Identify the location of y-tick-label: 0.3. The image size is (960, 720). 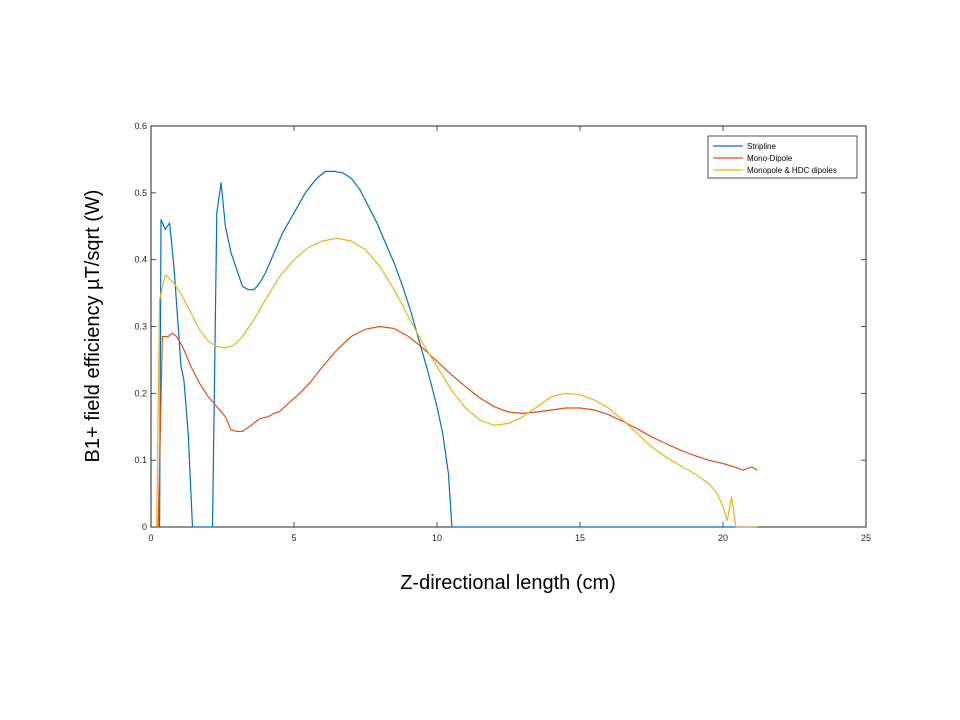
(140, 327).